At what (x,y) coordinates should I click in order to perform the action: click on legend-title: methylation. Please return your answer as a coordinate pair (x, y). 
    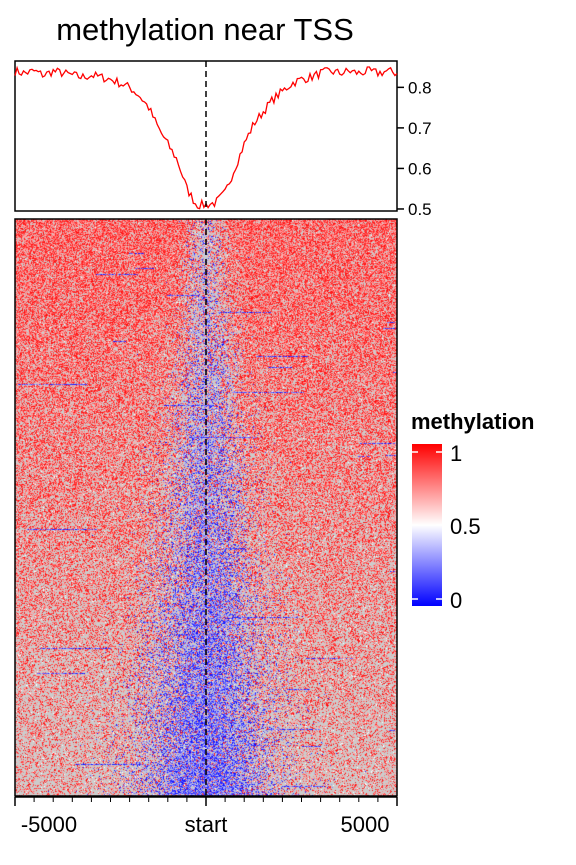
    Looking at the image, I should click on (473, 421).